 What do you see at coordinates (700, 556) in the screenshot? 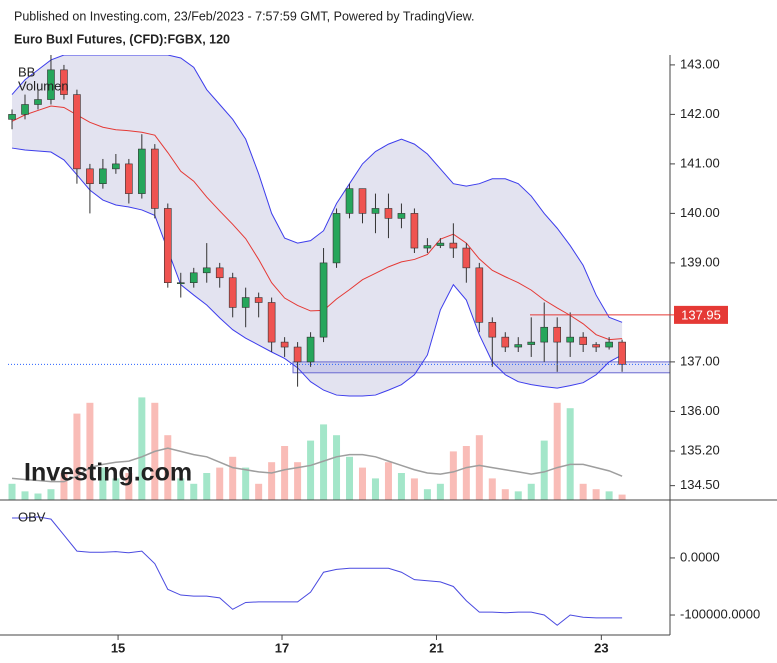
I see `y-tick-label: 0.0000` at bounding box center [700, 556].